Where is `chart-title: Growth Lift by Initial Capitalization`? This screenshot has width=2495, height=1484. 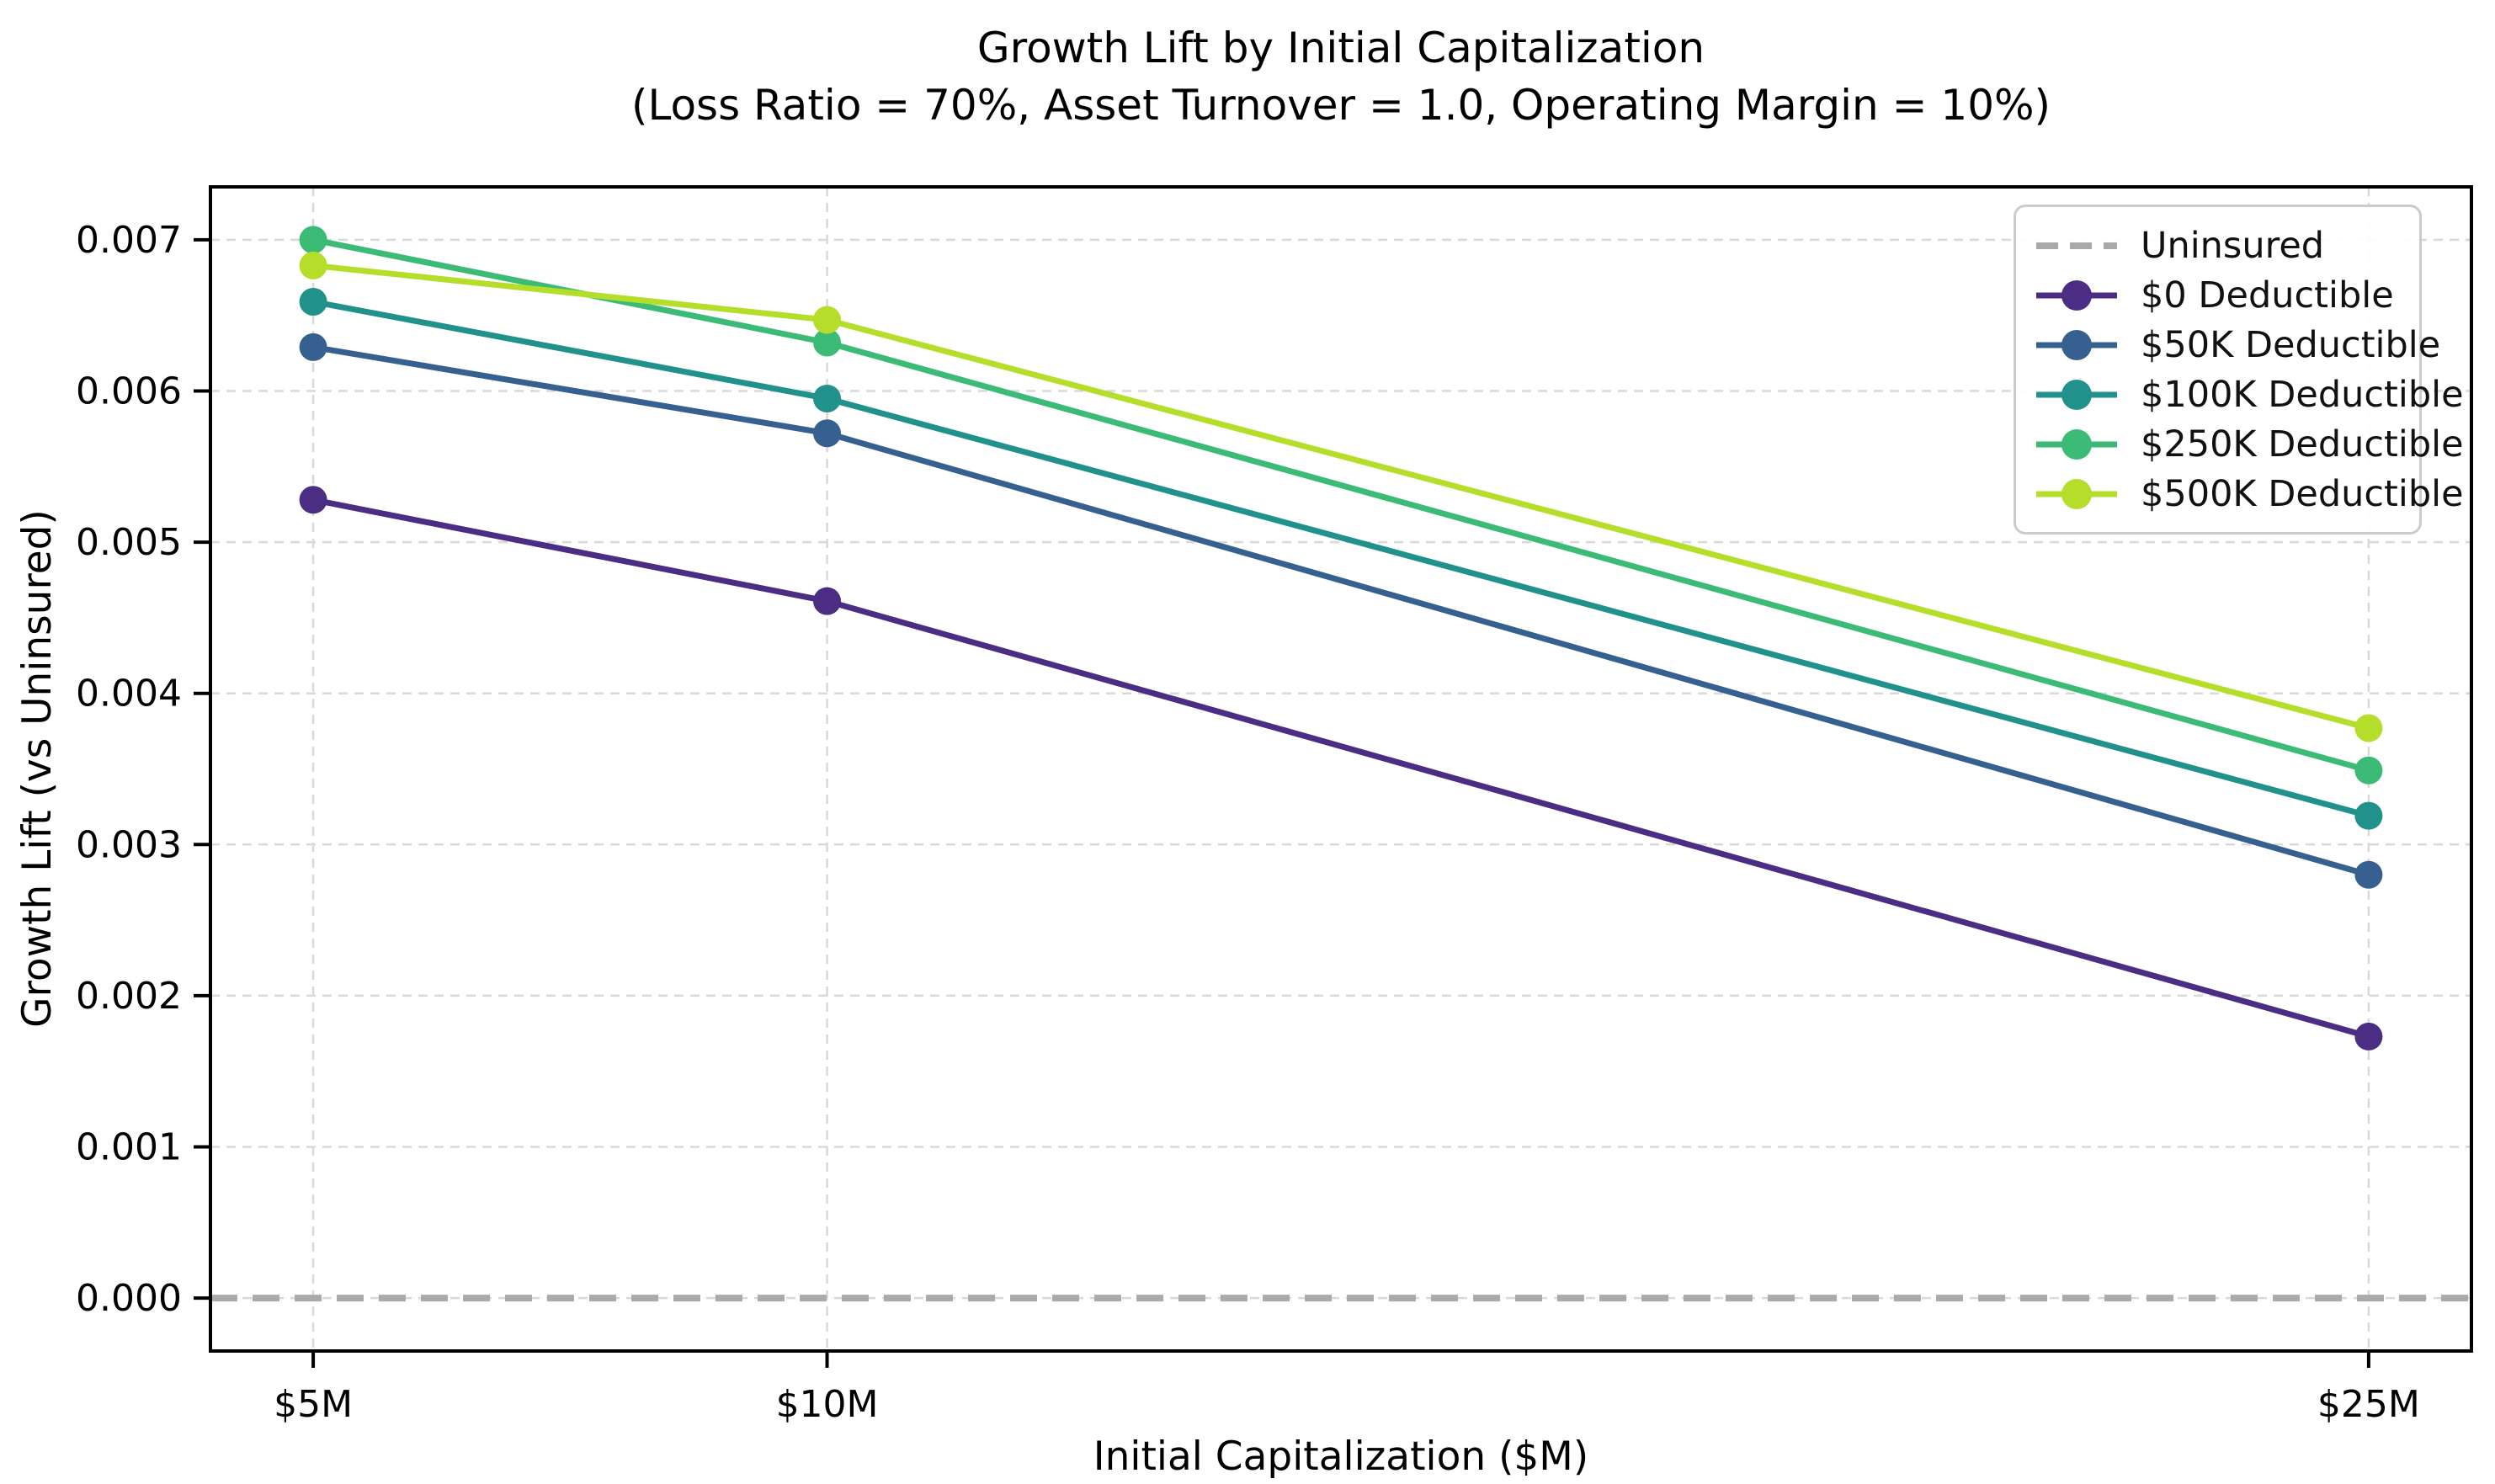 chart-title: Growth Lift by Initial Capitalization is located at coordinates (1341, 48).